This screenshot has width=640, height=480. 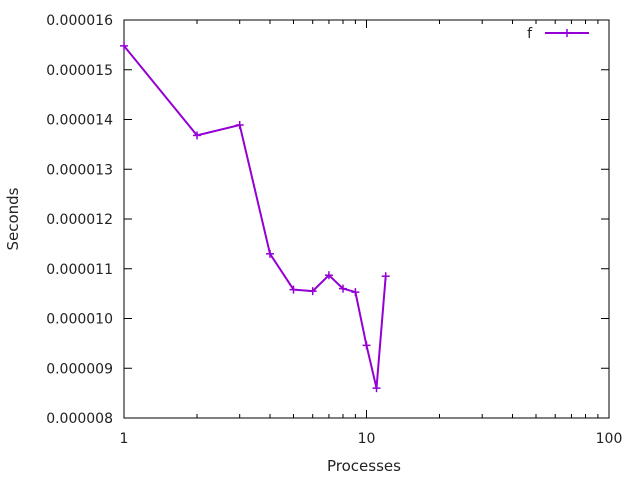 What do you see at coordinates (79, 21) in the screenshot?
I see `y-tick-label: 0.000016` at bounding box center [79, 21].